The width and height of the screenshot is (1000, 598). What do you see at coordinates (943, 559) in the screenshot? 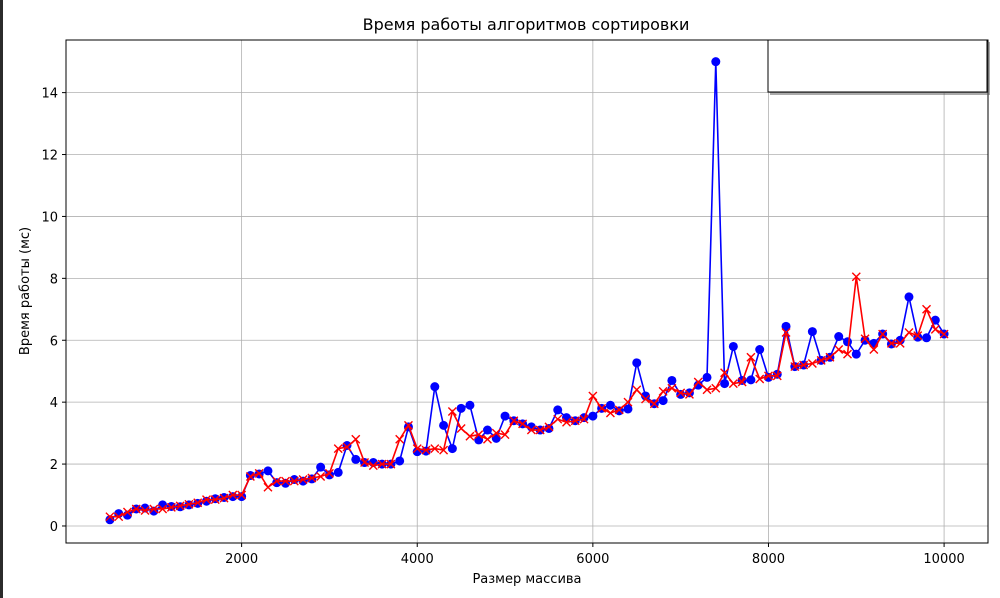
I see `x-tick-label: 10000` at bounding box center [943, 559].